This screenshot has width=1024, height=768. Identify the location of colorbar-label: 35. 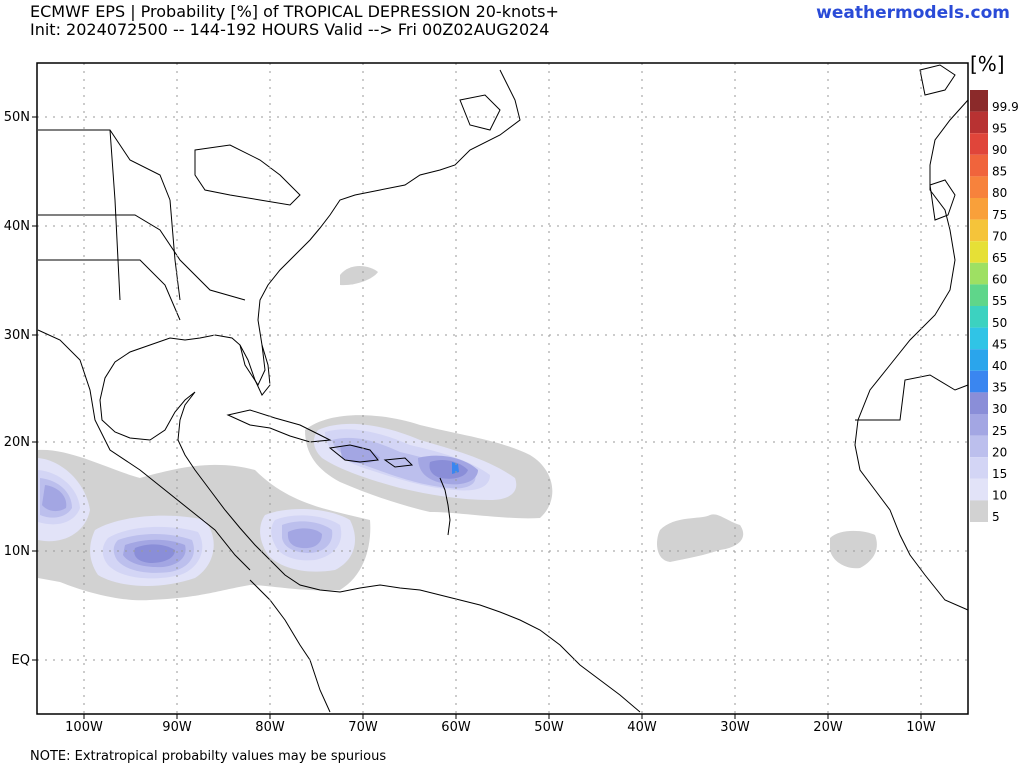
(999, 388).